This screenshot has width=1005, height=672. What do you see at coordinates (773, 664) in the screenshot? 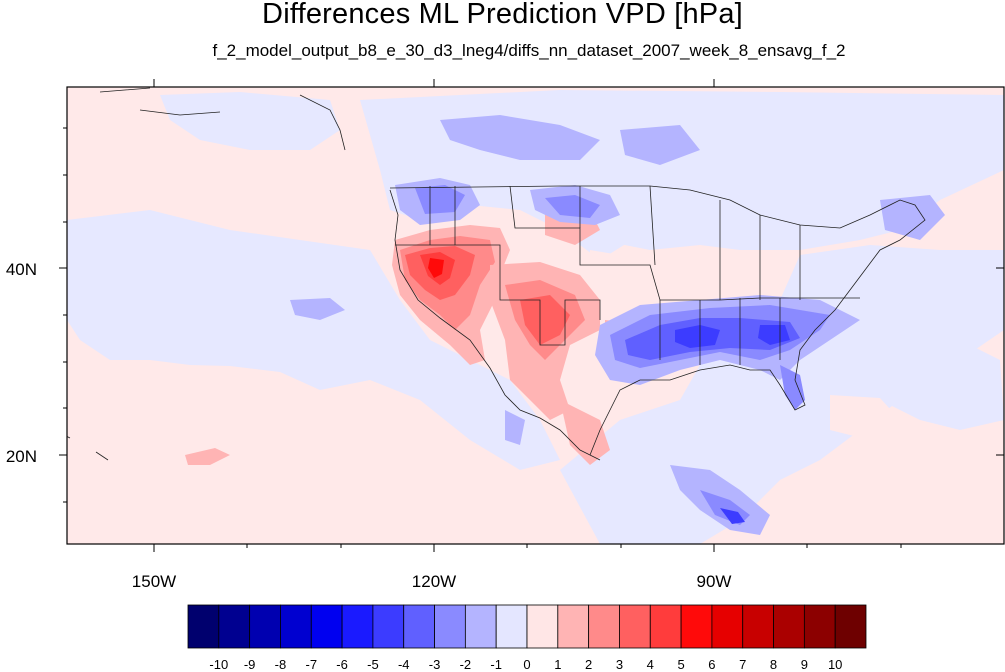
I see `colorbar-tick-label: 8` at bounding box center [773, 664].